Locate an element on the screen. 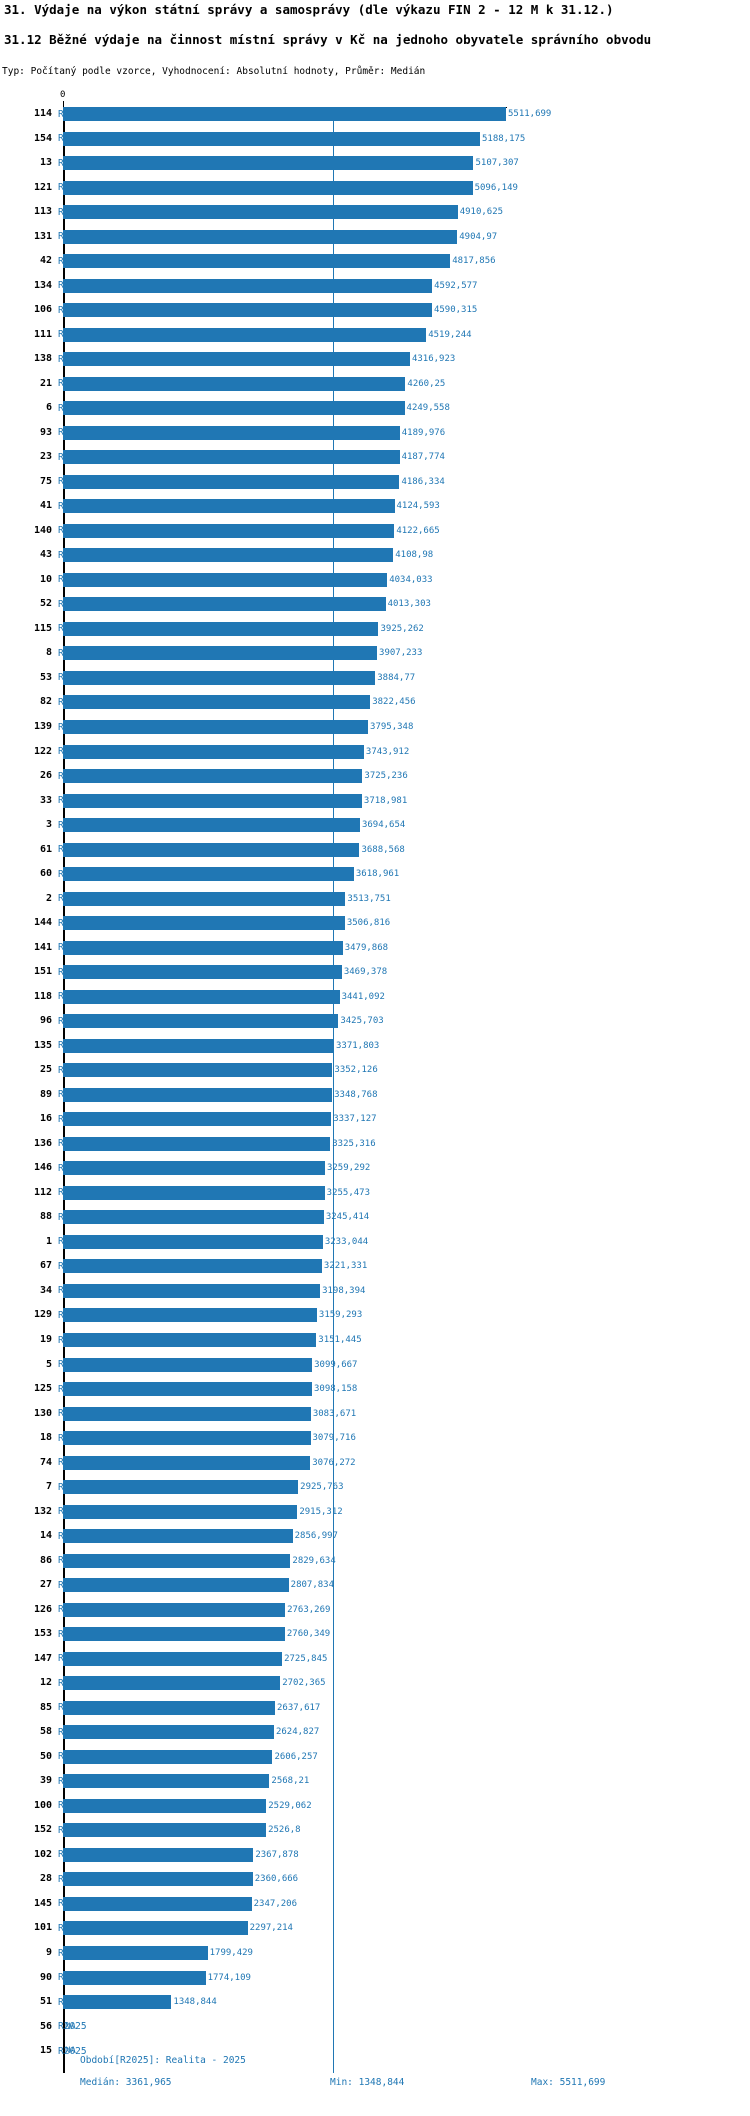 This screenshot has width=750, height=2116. bar-row: 129R20253159,293 is located at coordinates (375, 1320).